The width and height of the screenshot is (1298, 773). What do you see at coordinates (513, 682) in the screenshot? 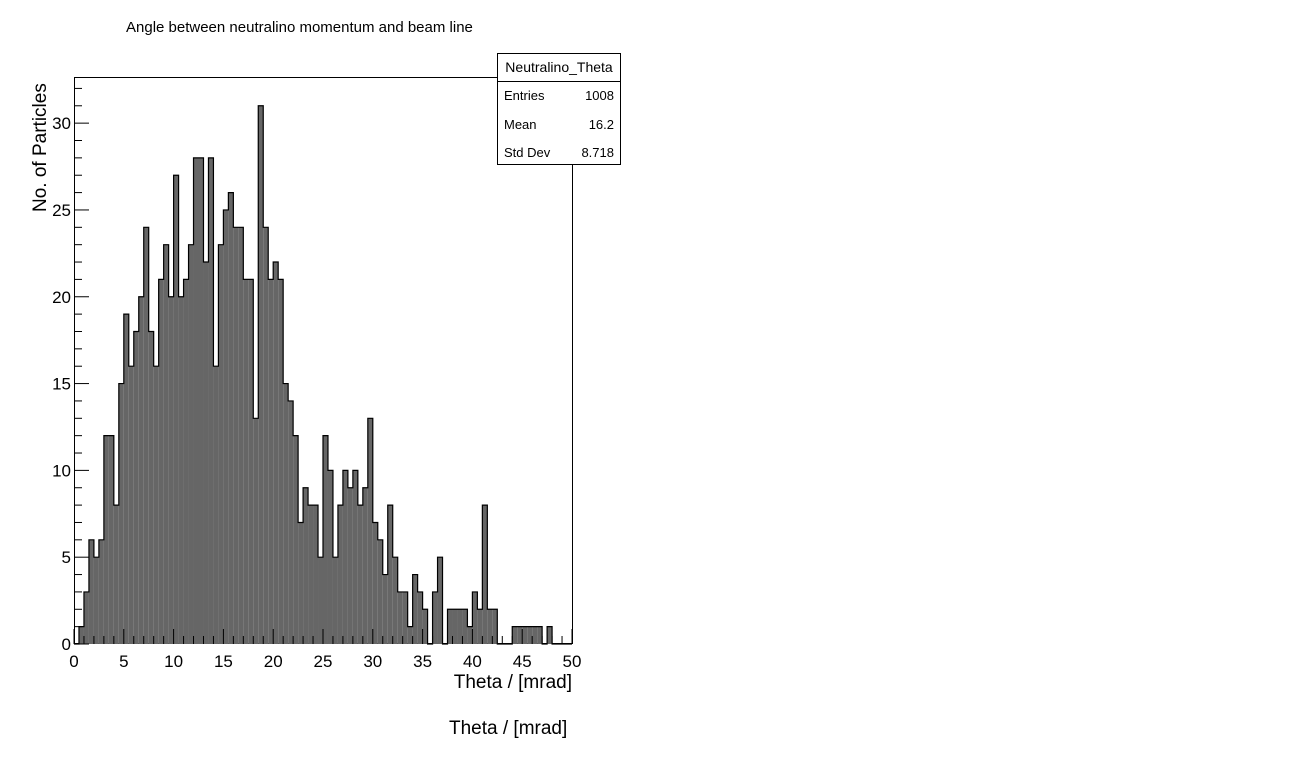
I see `x-axis-label: Theta / [mrad]` at bounding box center [513, 682].